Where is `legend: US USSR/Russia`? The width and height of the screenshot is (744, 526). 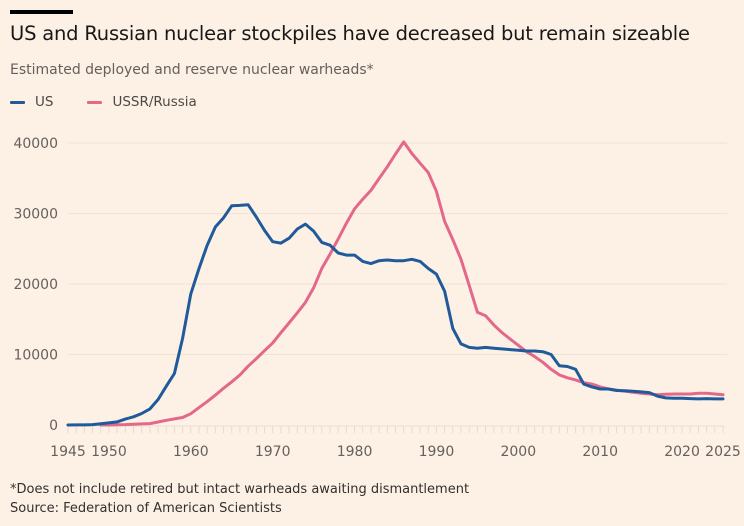
legend: US USSR/Russia is located at coordinates (103, 102).